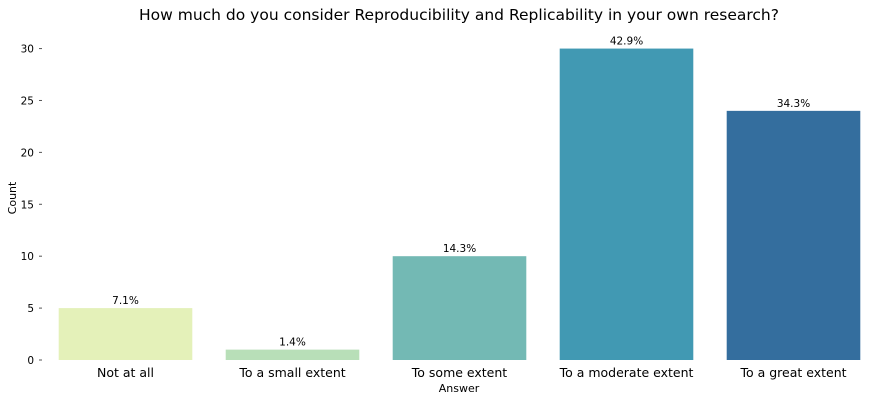 This screenshot has height=405, width=885. What do you see at coordinates (292, 343) in the screenshot?
I see `bar-data-label: 1.4%` at bounding box center [292, 343].